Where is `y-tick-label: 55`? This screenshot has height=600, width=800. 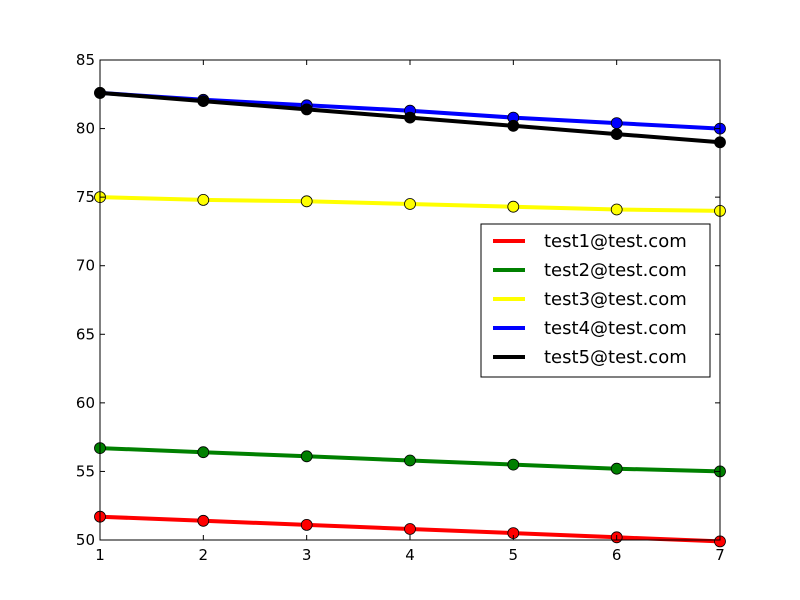
y-tick-label: 55 is located at coordinates (85, 471).